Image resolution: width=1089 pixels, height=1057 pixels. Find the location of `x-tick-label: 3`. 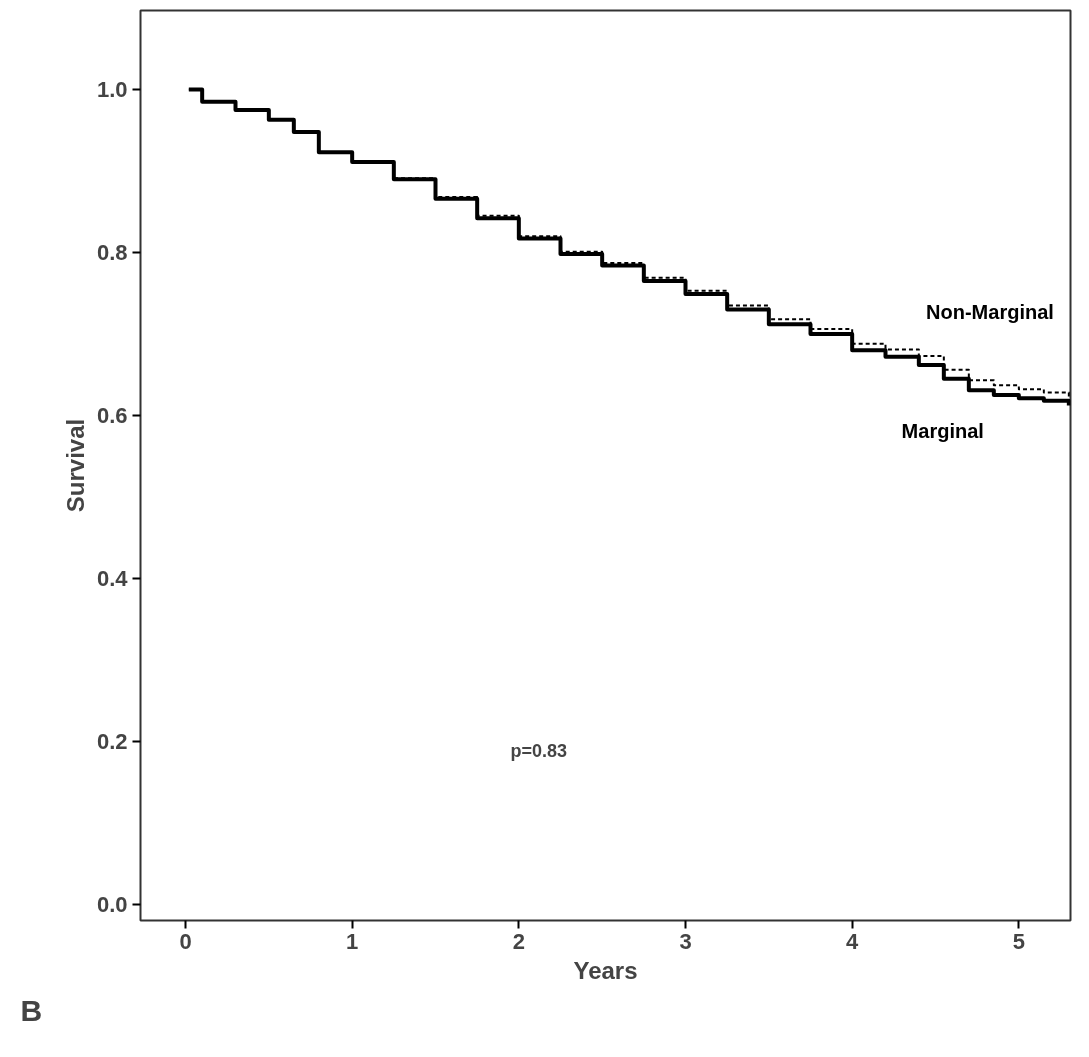

x-tick-label: 3 is located at coordinates (685, 941).